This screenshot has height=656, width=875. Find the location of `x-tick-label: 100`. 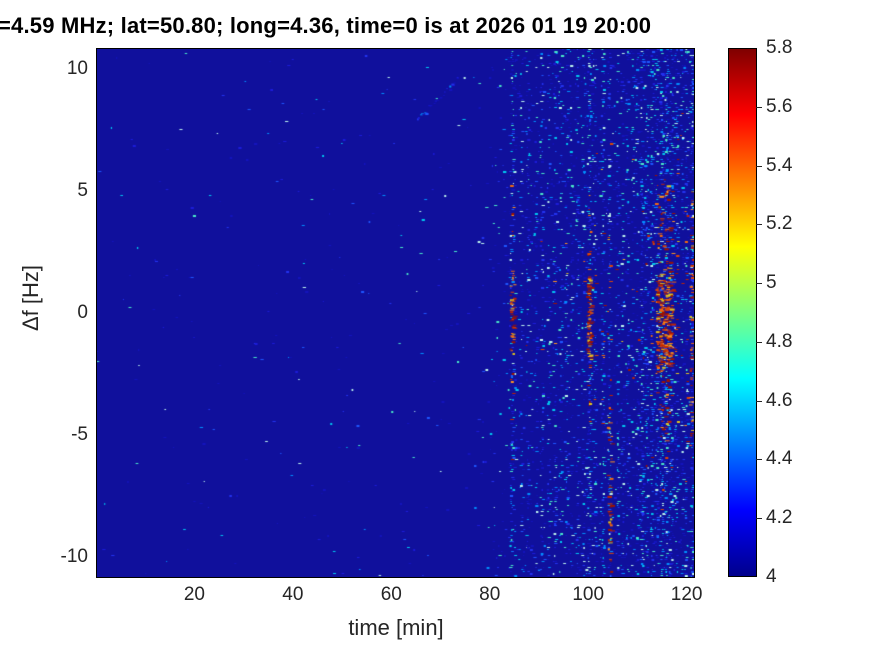

x-tick-label: 100 is located at coordinates (588, 594).